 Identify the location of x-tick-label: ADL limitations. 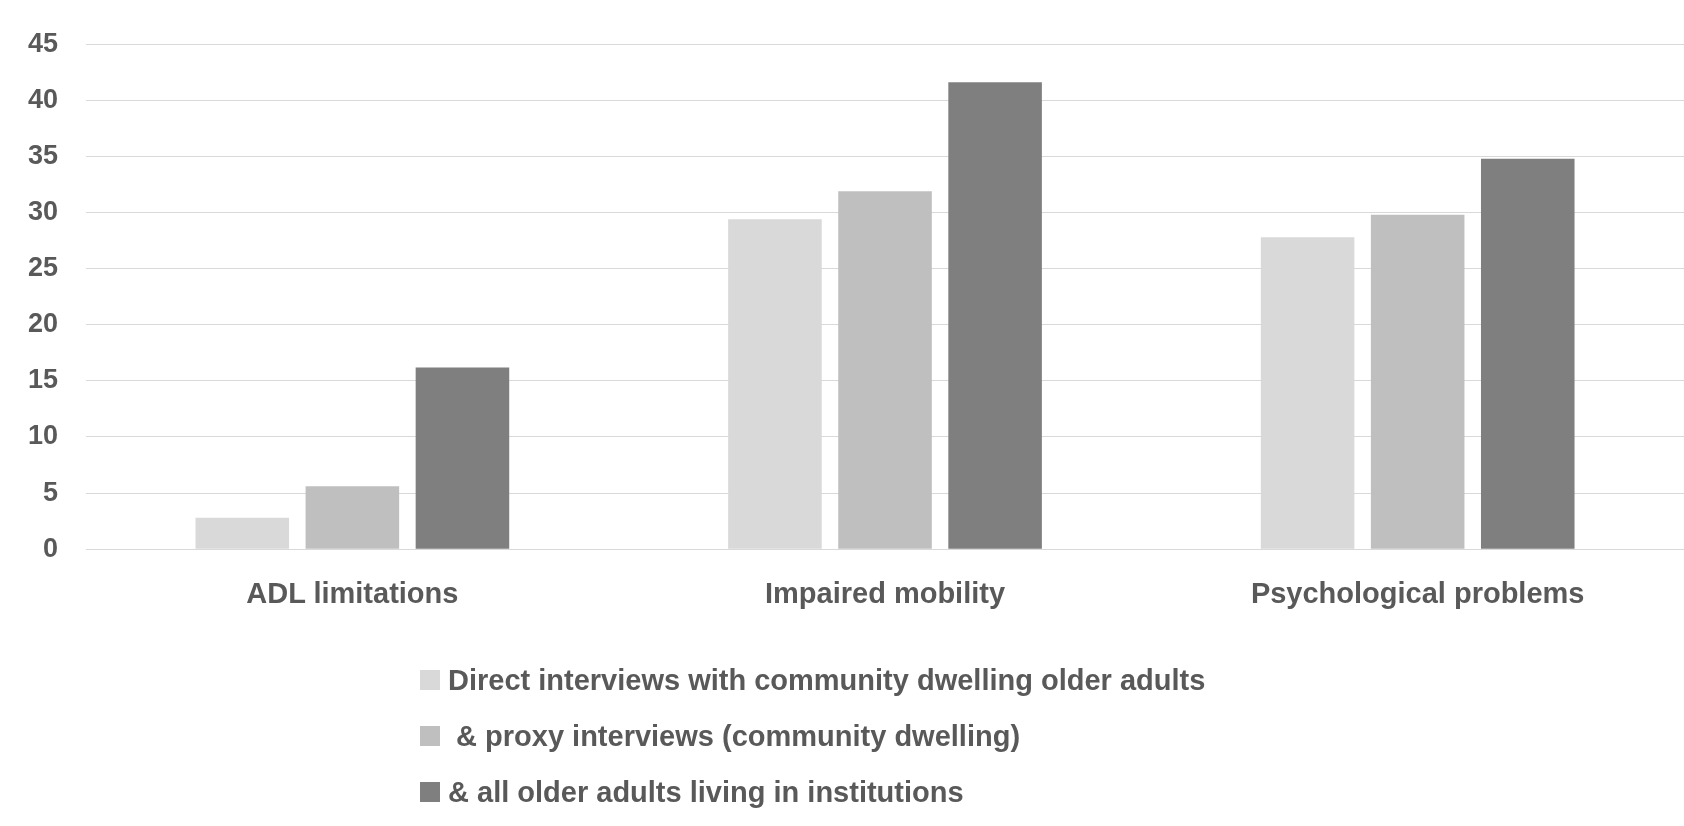
(352, 592).